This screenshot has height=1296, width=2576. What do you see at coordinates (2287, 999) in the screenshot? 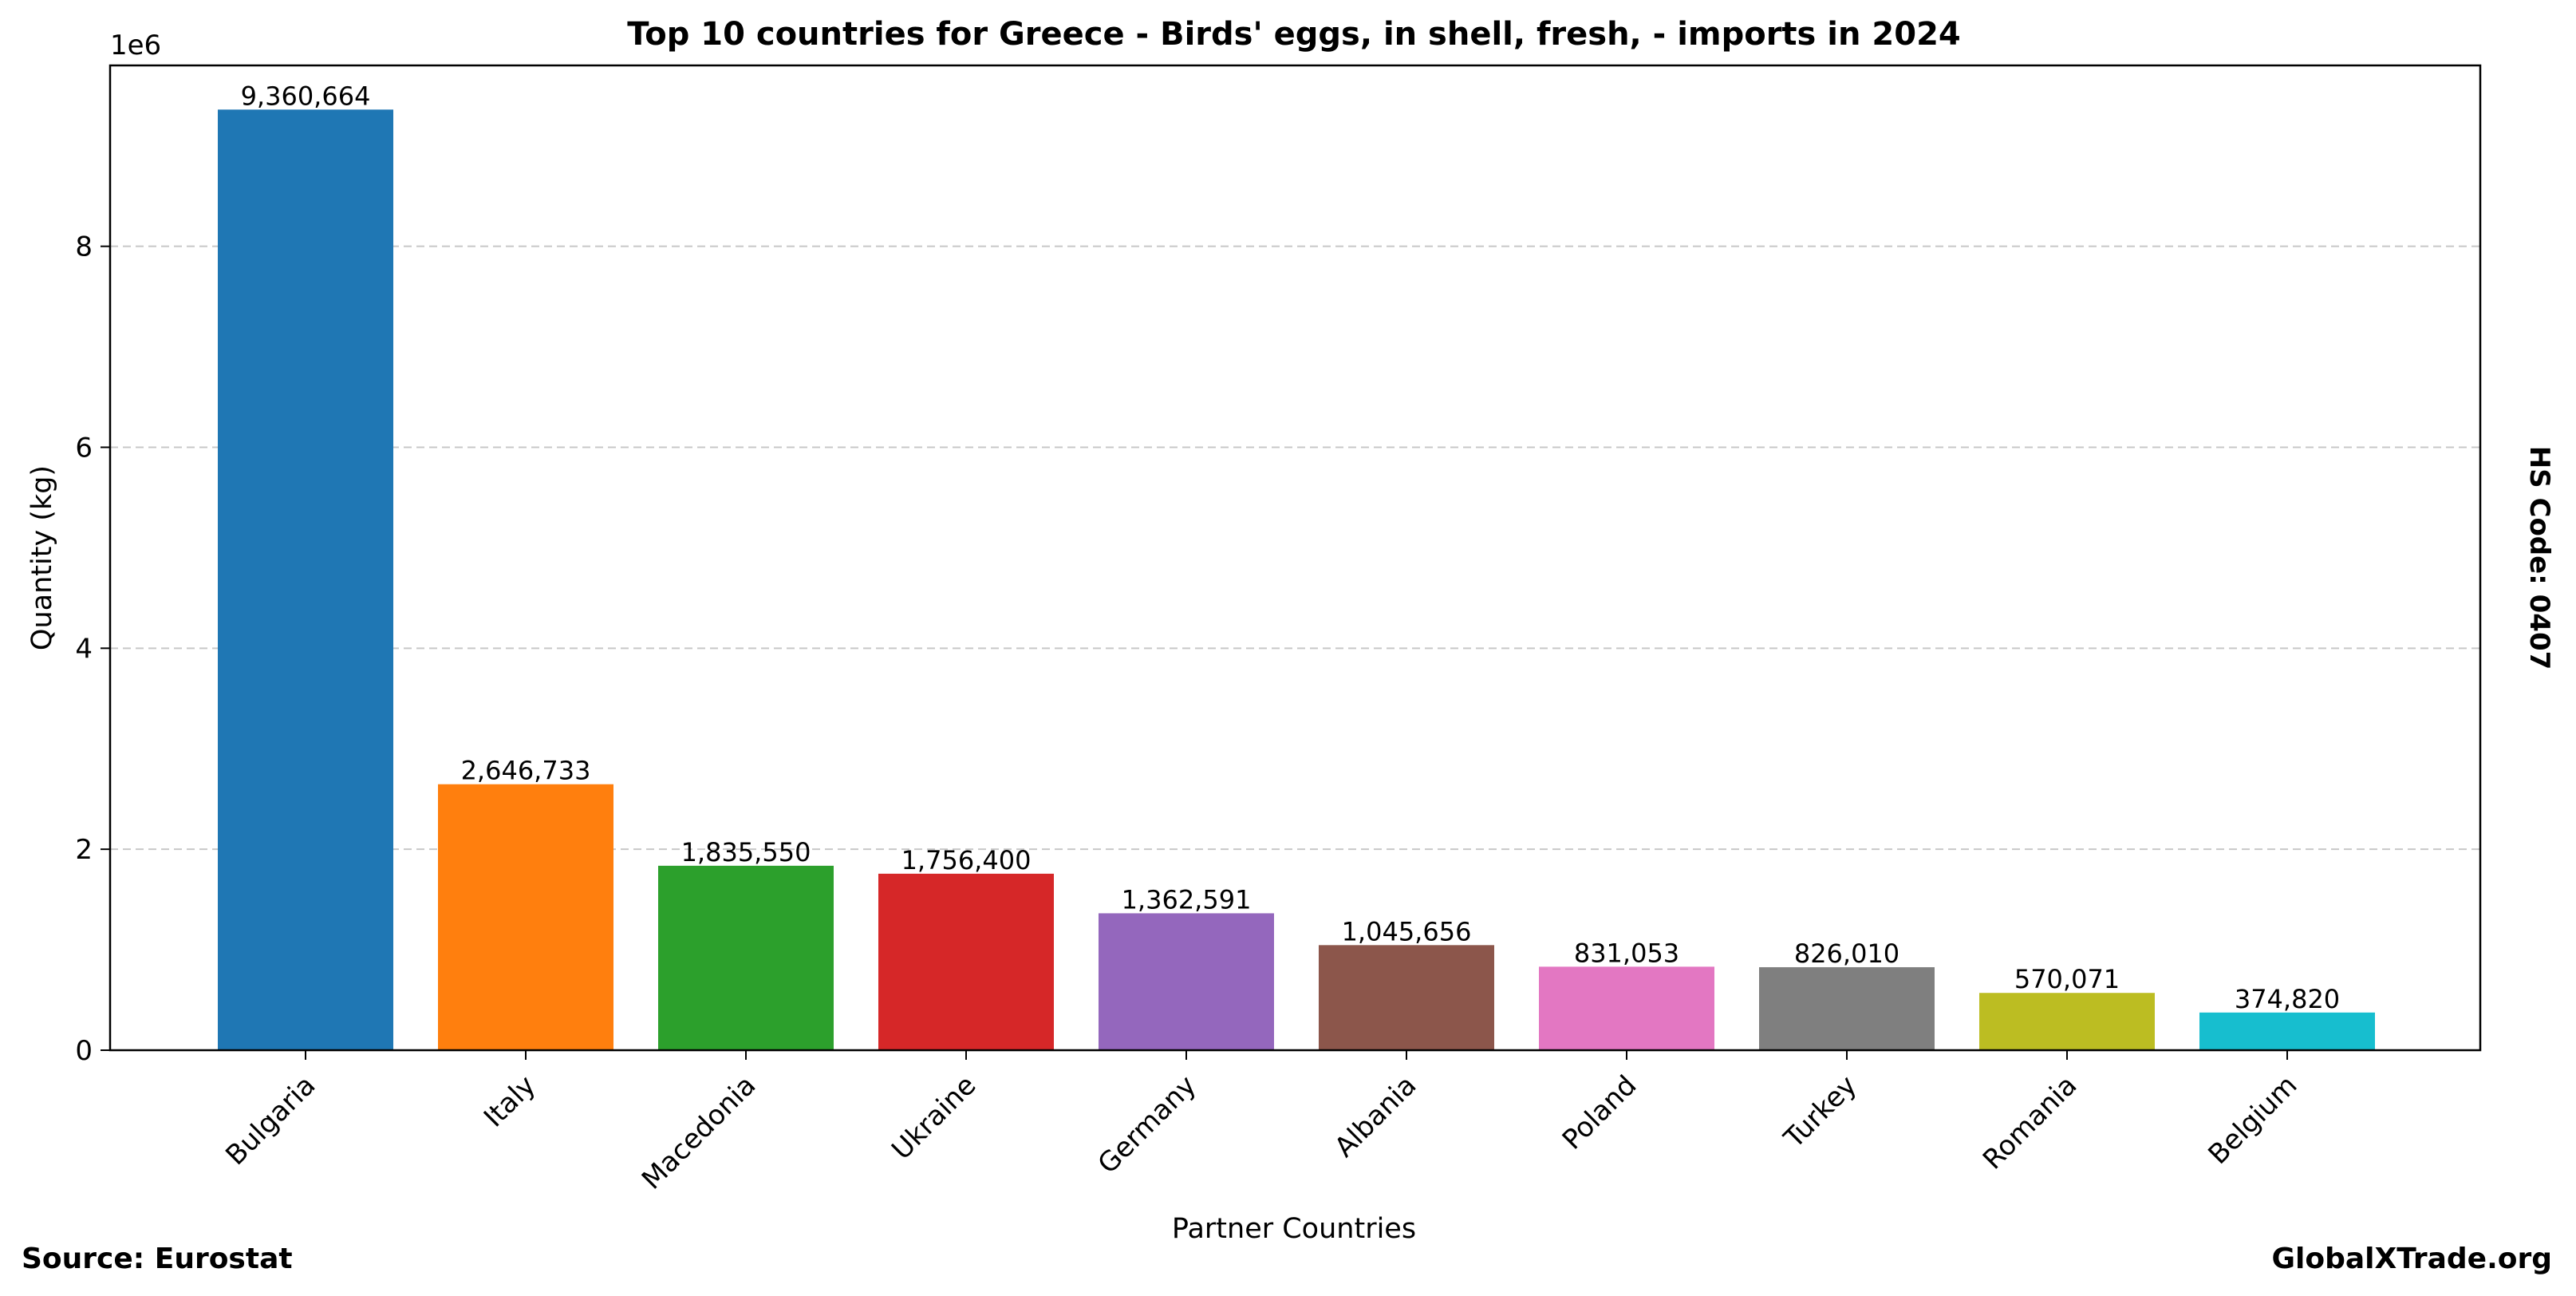
I see `data-label-belgium: 374,820` at bounding box center [2287, 999].